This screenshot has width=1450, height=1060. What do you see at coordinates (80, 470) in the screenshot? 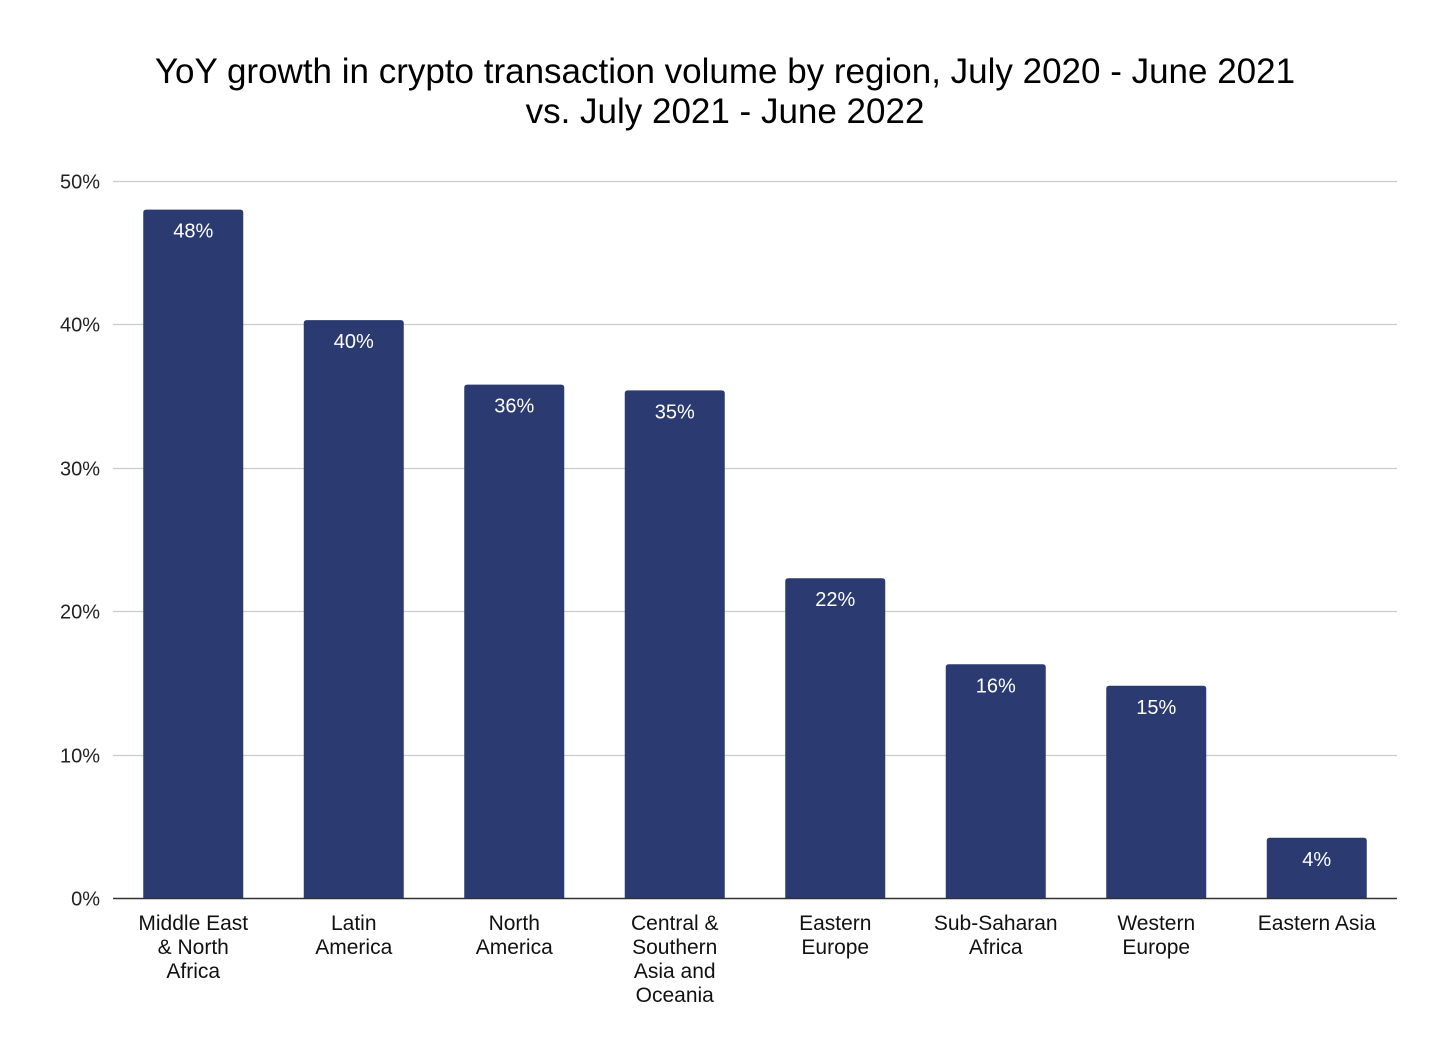
I see `y-tick-label: 30%` at bounding box center [80, 470].